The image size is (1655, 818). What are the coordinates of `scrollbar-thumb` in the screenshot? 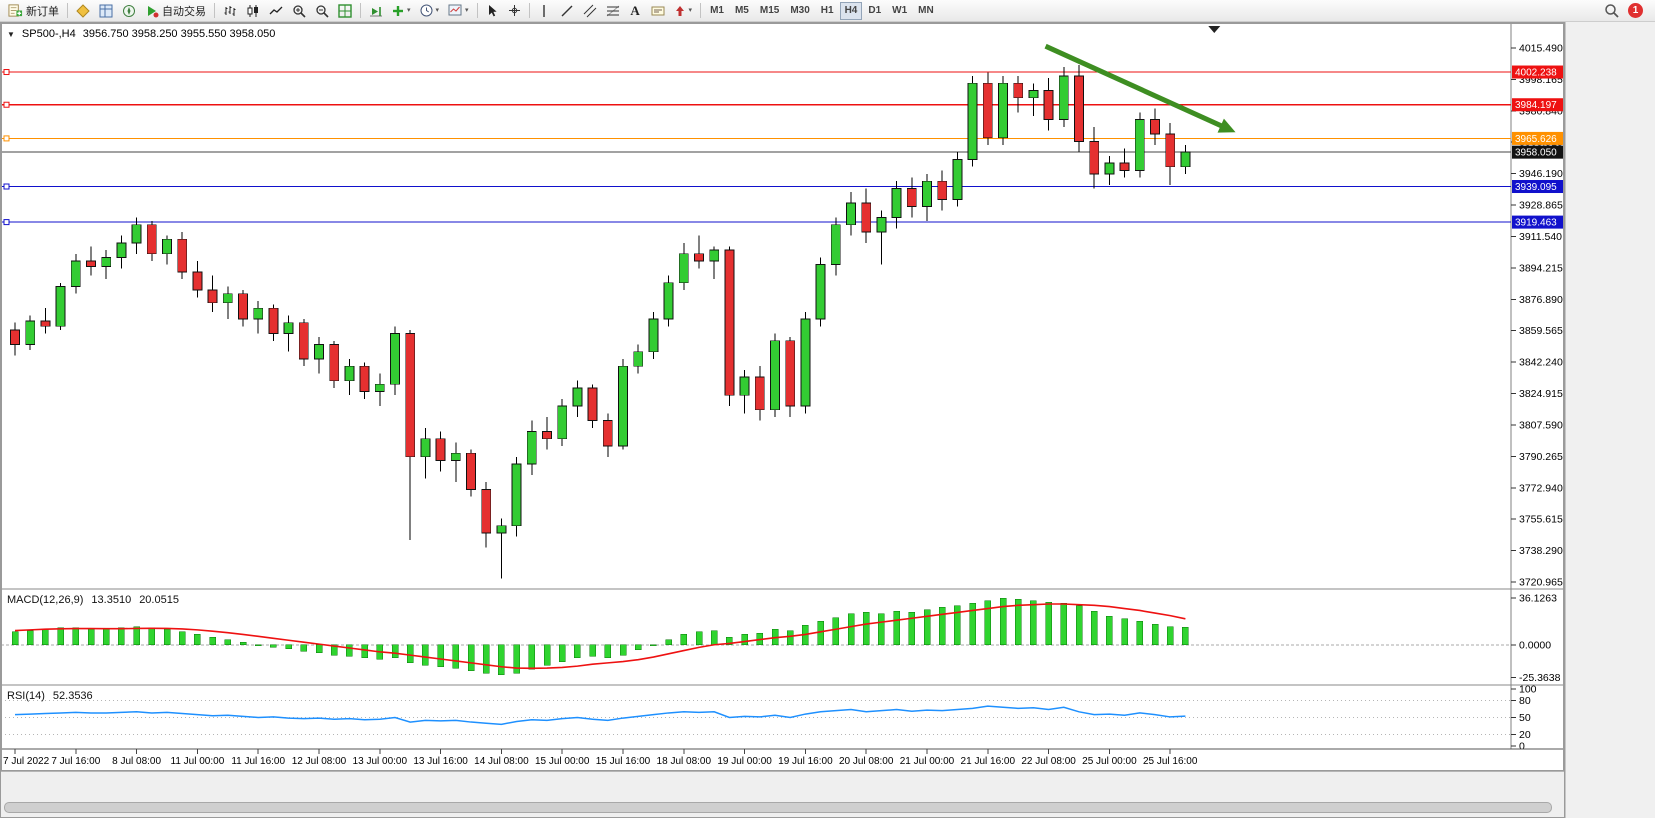 It's located at (778, 807).